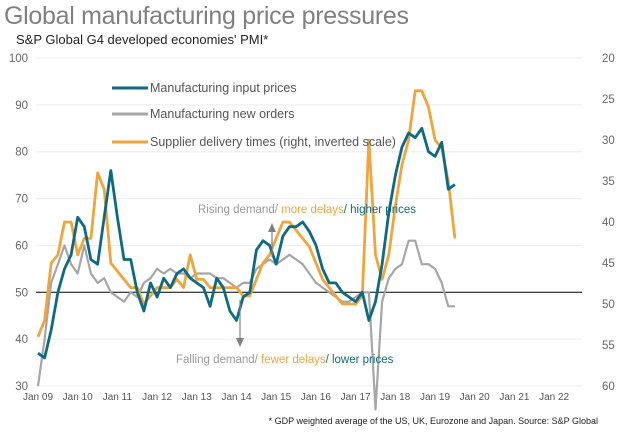 The width and height of the screenshot is (626, 435). Describe the element at coordinates (475, 397) in the screenshot. I see `x-tick-label: Jan 20` at that location.